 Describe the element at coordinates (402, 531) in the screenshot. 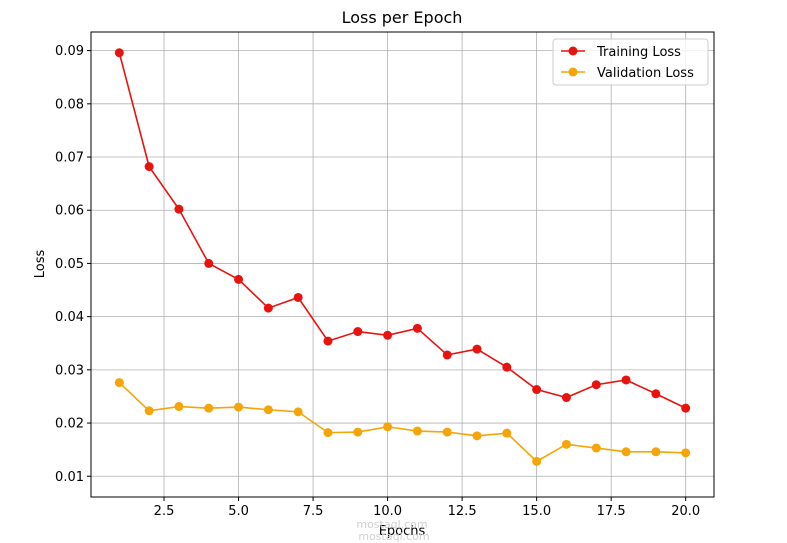

I see `x-axis-label: Epochs` at that location.